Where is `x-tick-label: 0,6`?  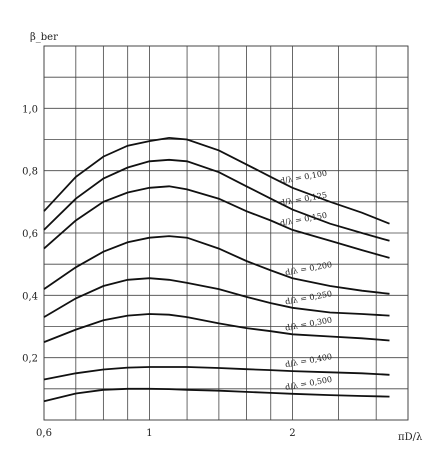 x-tick-label: 0,6 is located at coordinates (44, 433).